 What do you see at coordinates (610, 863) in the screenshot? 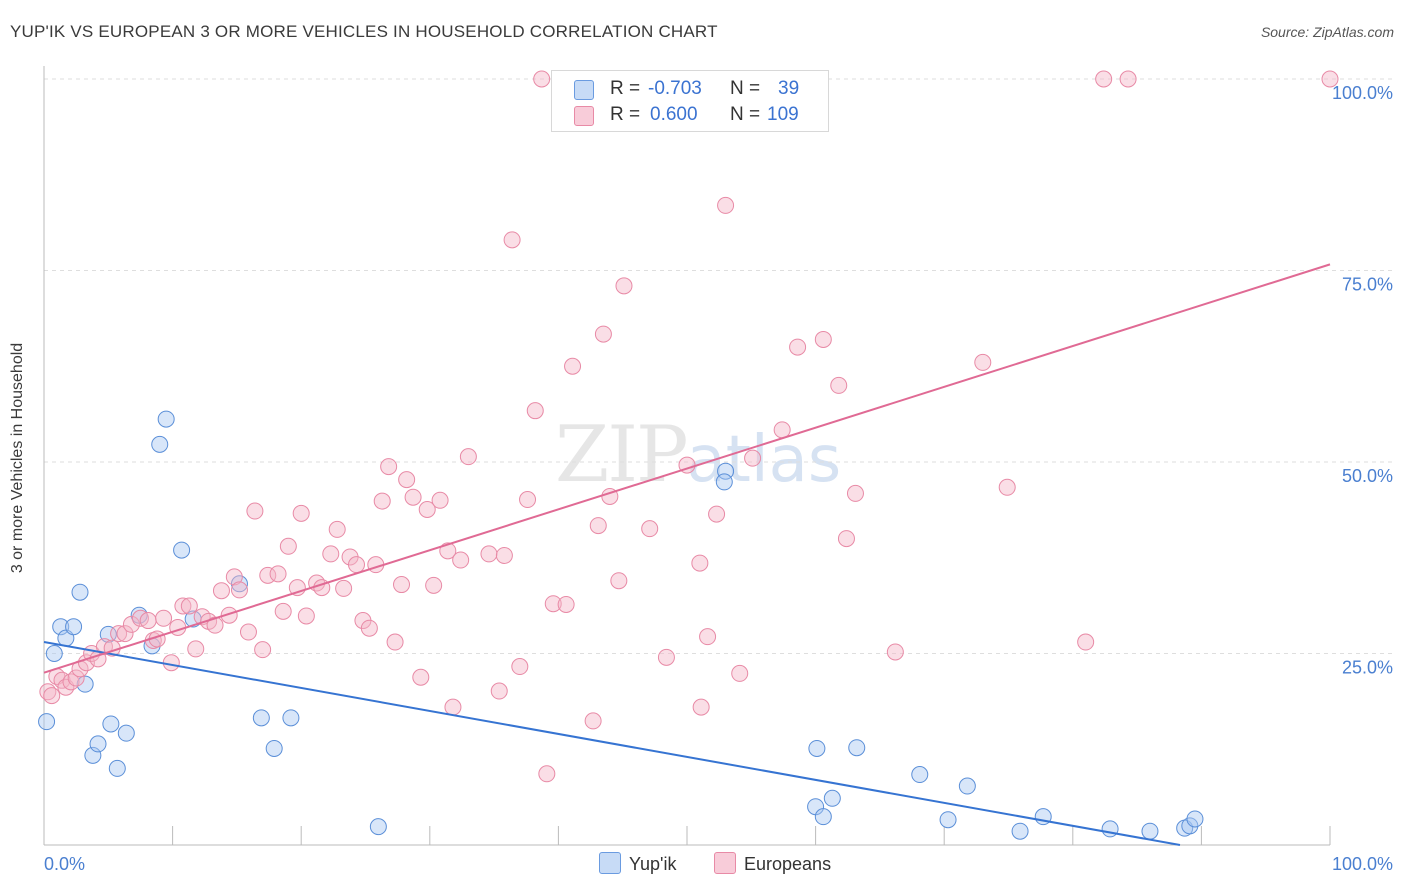
I see `bottom-legend-swatch-yupik` at bounding box center [610, 863].